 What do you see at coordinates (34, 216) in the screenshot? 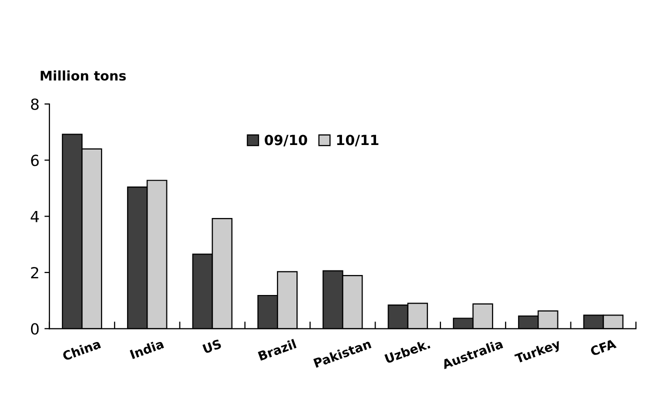
I see `y-tick-label: 4` at bounding box center [34, 216].